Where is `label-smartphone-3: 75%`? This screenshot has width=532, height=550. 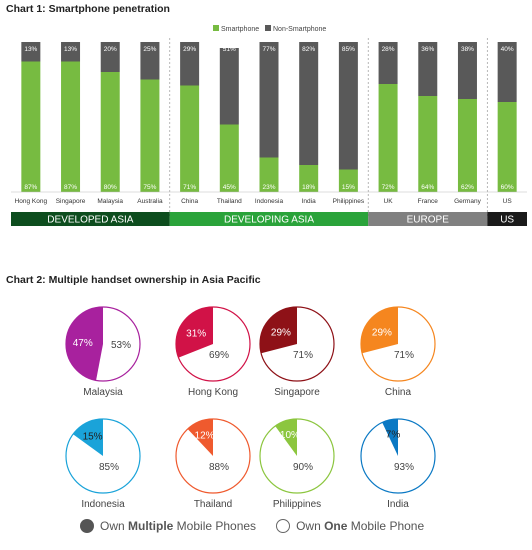 label-smartphone-3: 75% is located at coordinates (149, 187).